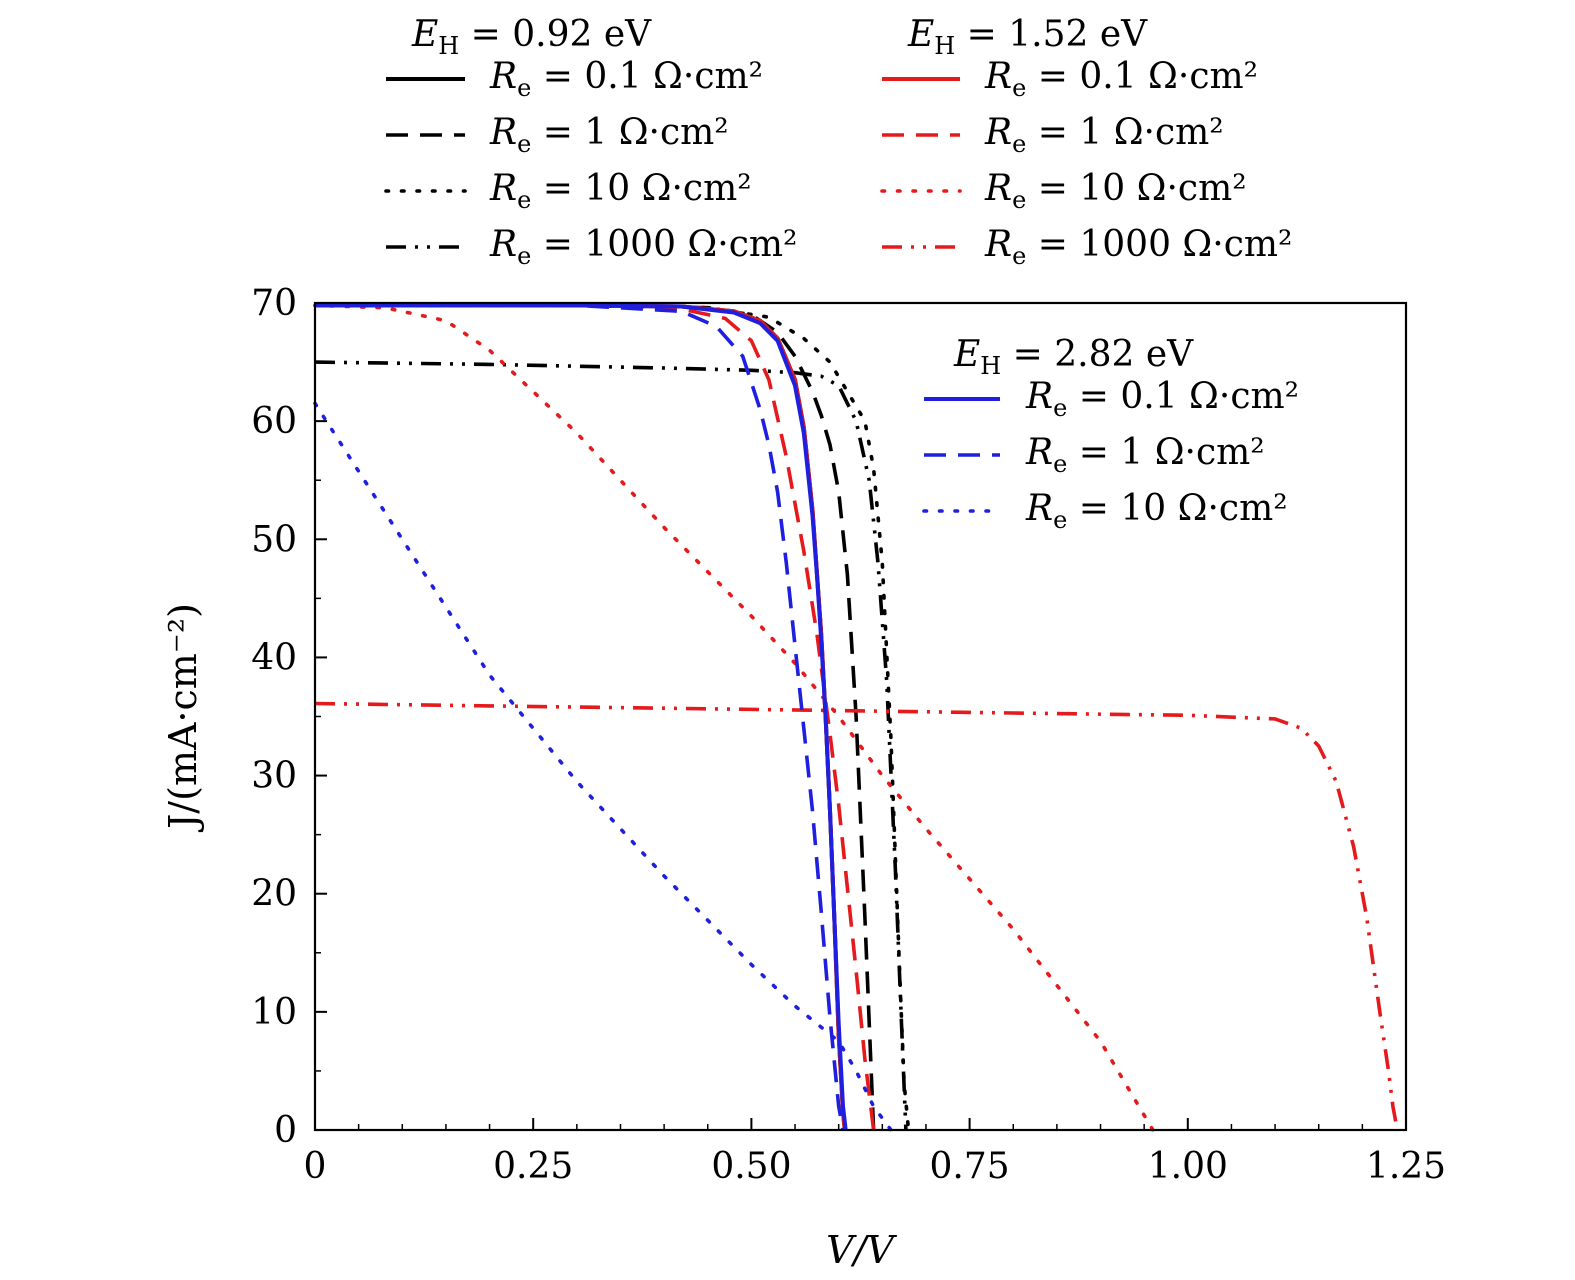 The height and width of the screenshot is (1280, 1575). I want to click on x-tick-label: 0.75, so click(970, 1166).